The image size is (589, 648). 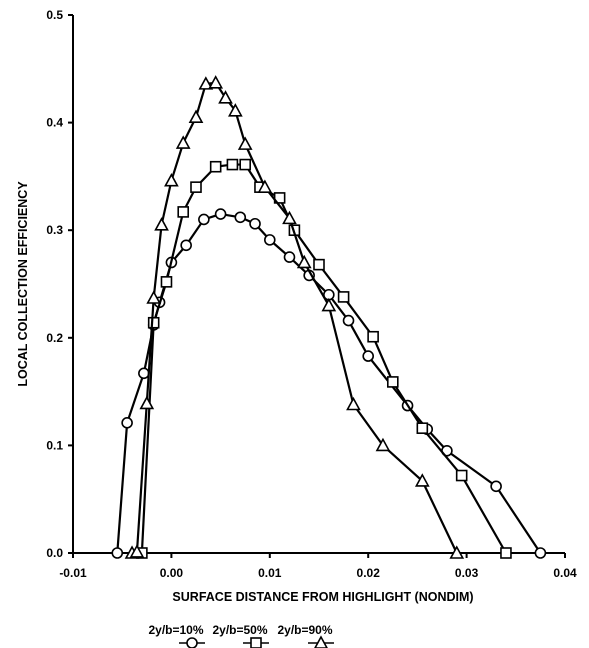 What do you see at coordinates (54, 445) in the screenshot?
I see `y-tick-label: 0.1` at bounding box center [54, 445].